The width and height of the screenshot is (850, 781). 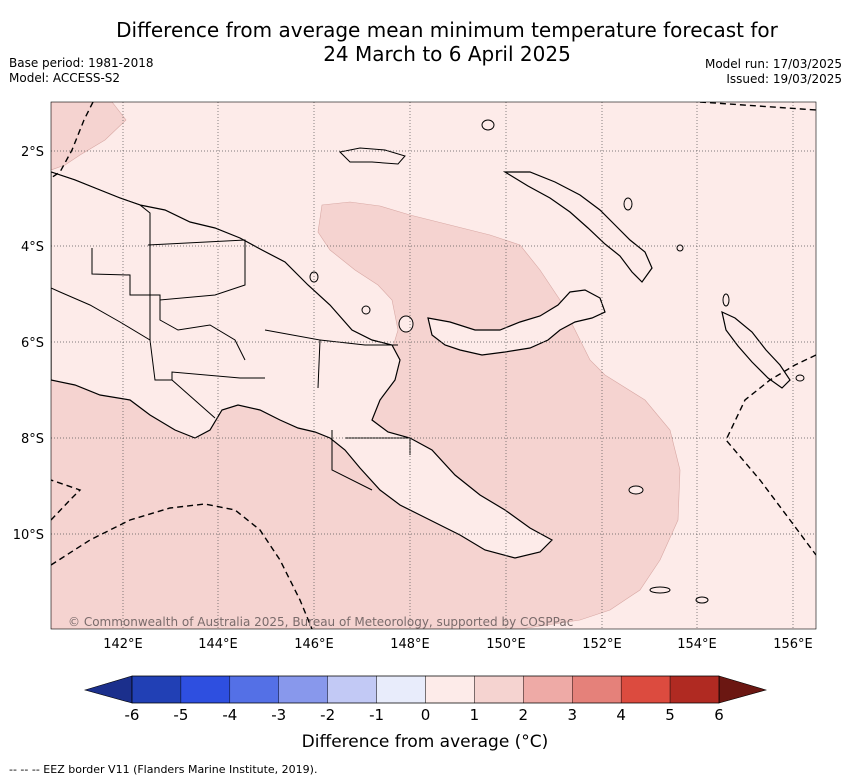 What do you see at coordinates (229, 715) in the screenshot?
I see `colorbar-tick-label: -4` at bounding box center [229, 715].